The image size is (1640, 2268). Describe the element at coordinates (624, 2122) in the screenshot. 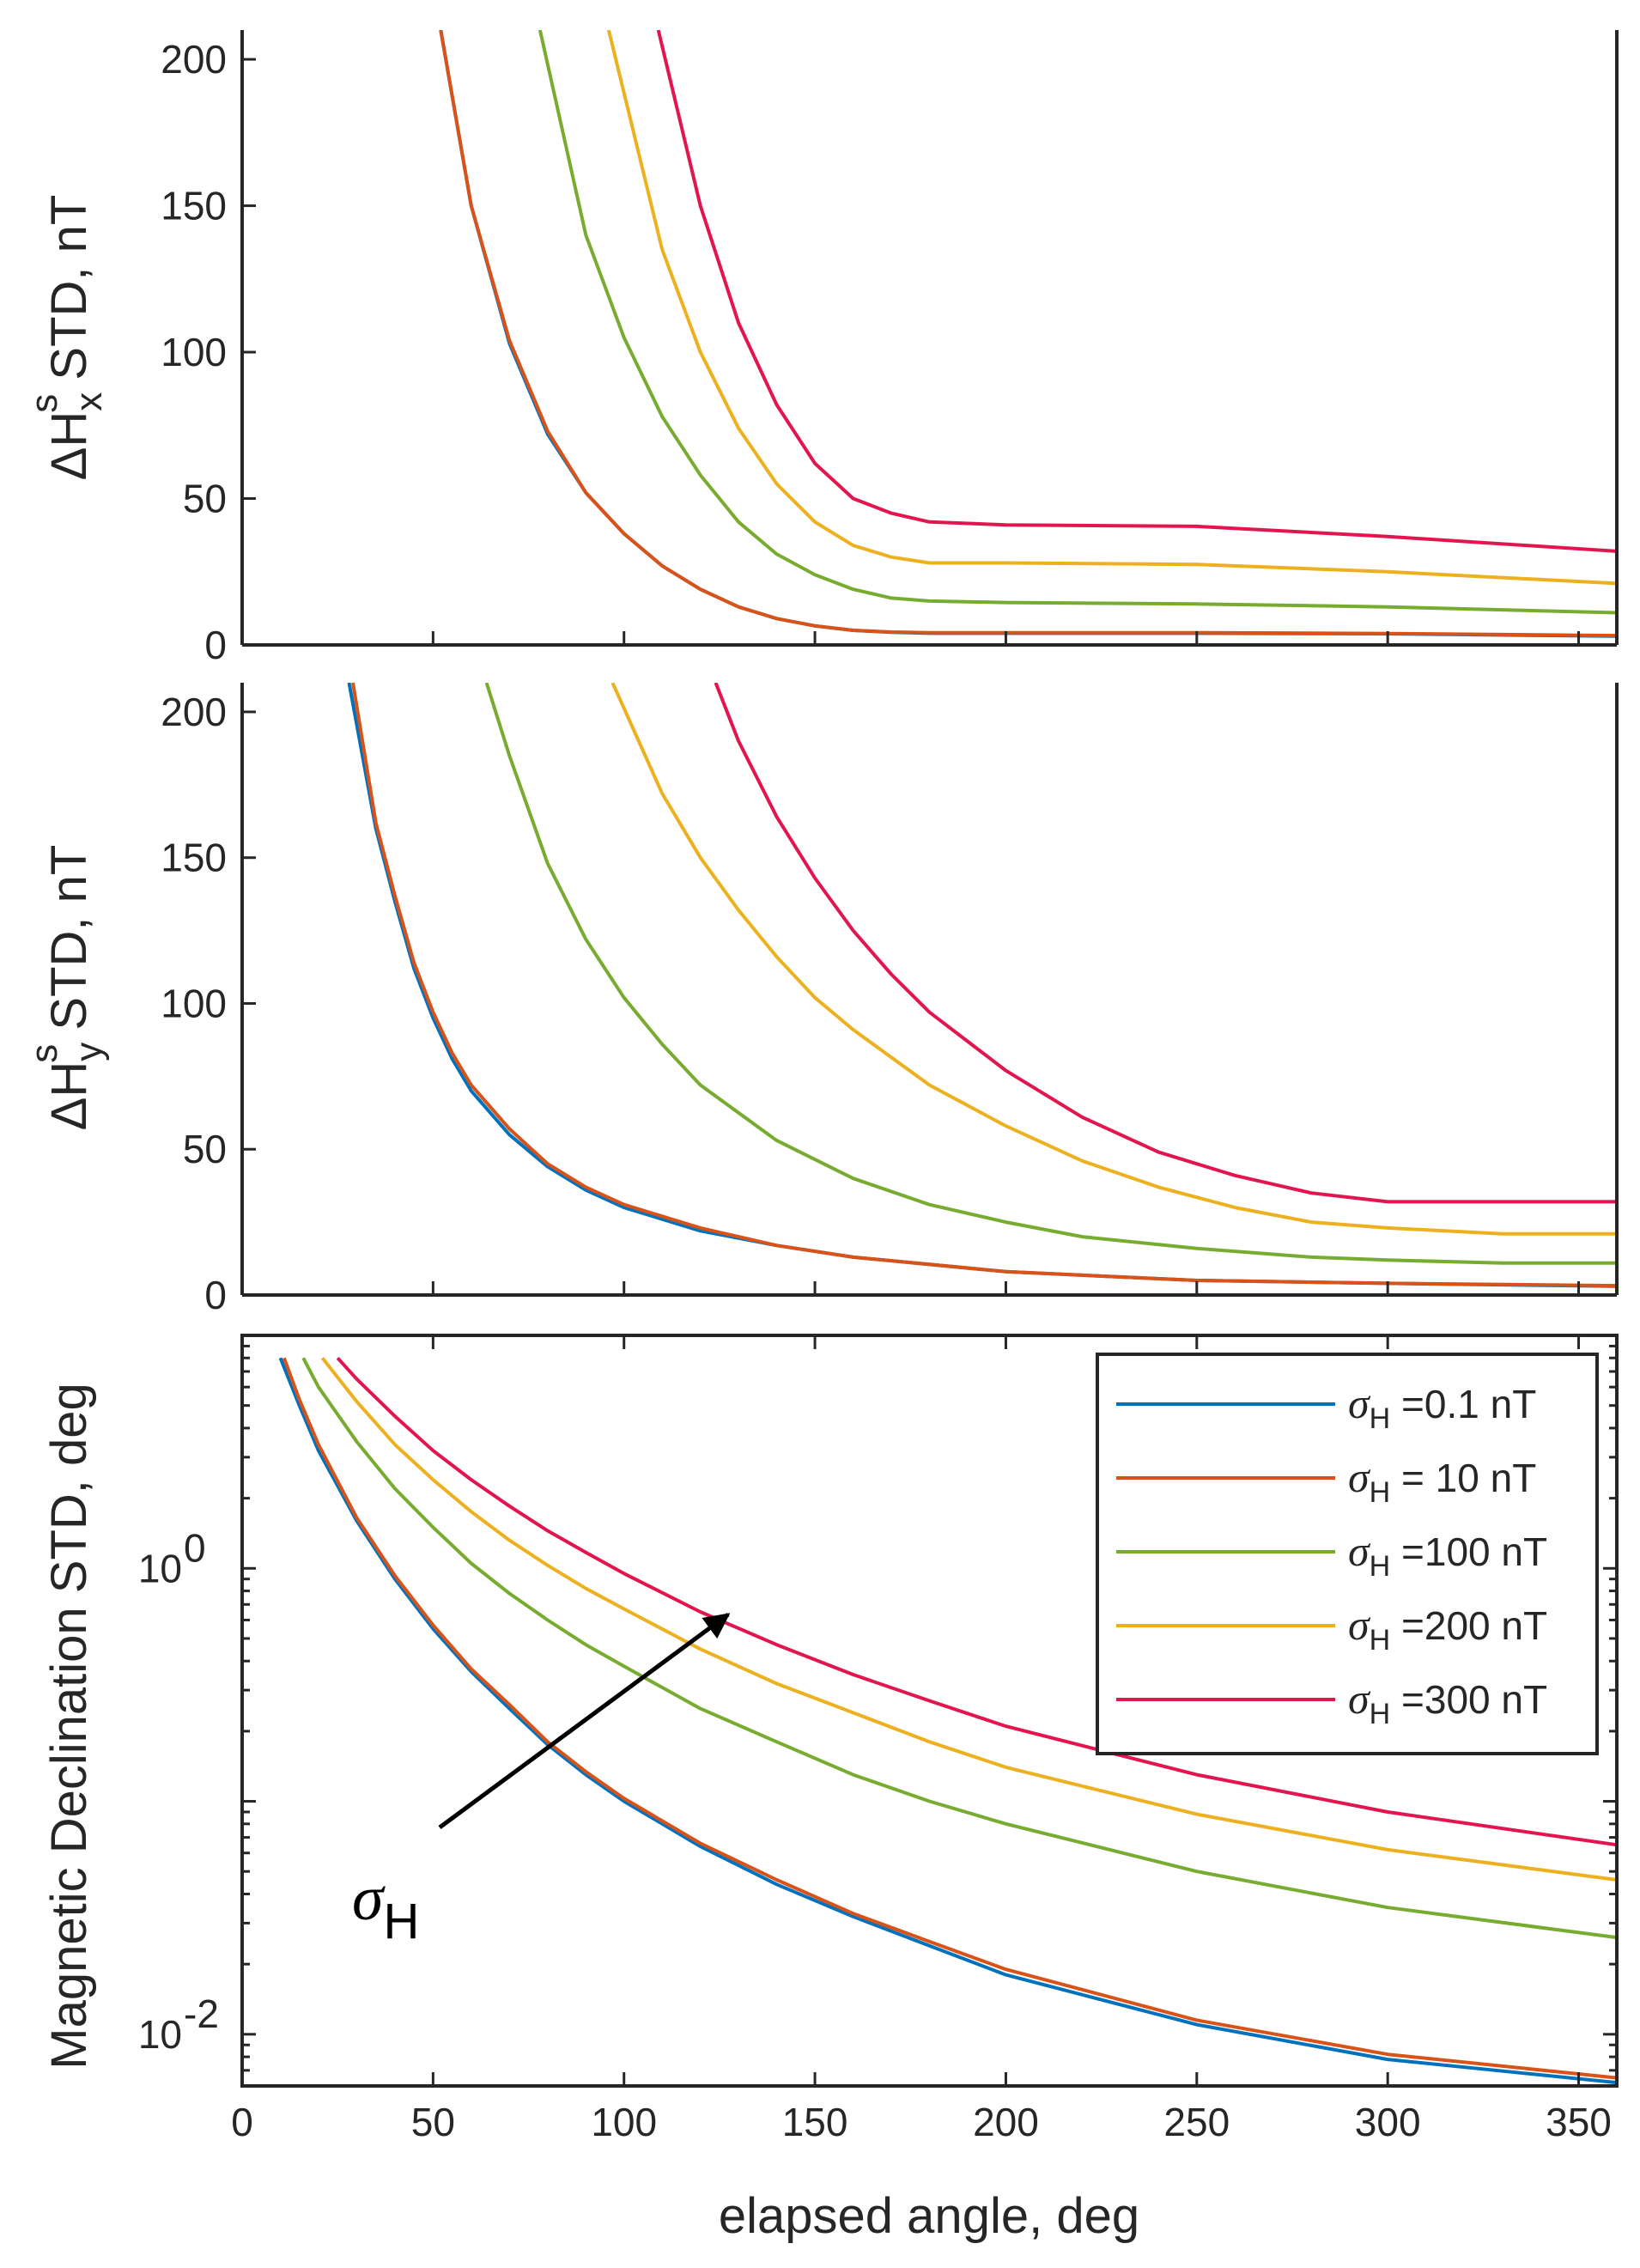

I see `x-tick-label: 100` at that location.